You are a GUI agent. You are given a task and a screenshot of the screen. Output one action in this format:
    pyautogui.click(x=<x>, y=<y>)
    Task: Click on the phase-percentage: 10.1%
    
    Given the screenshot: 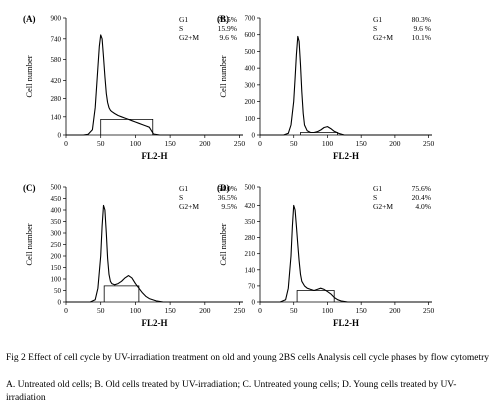 What is the action you would take?
    pyautogui.click(x=421, y=37)
    